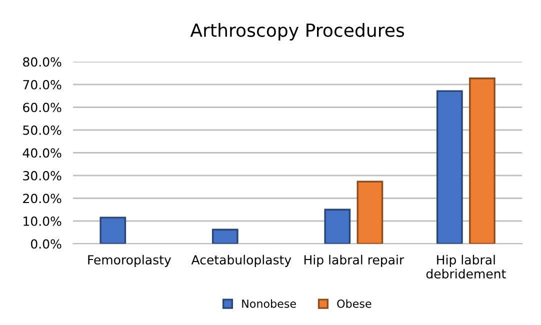 Image resolution: width=541 pixels, height=325 pixels. What do you see at coordinates (42, 85) in the screenshot?
I see `y-tick-label: 70.0%` at bounding box center [42, 85].